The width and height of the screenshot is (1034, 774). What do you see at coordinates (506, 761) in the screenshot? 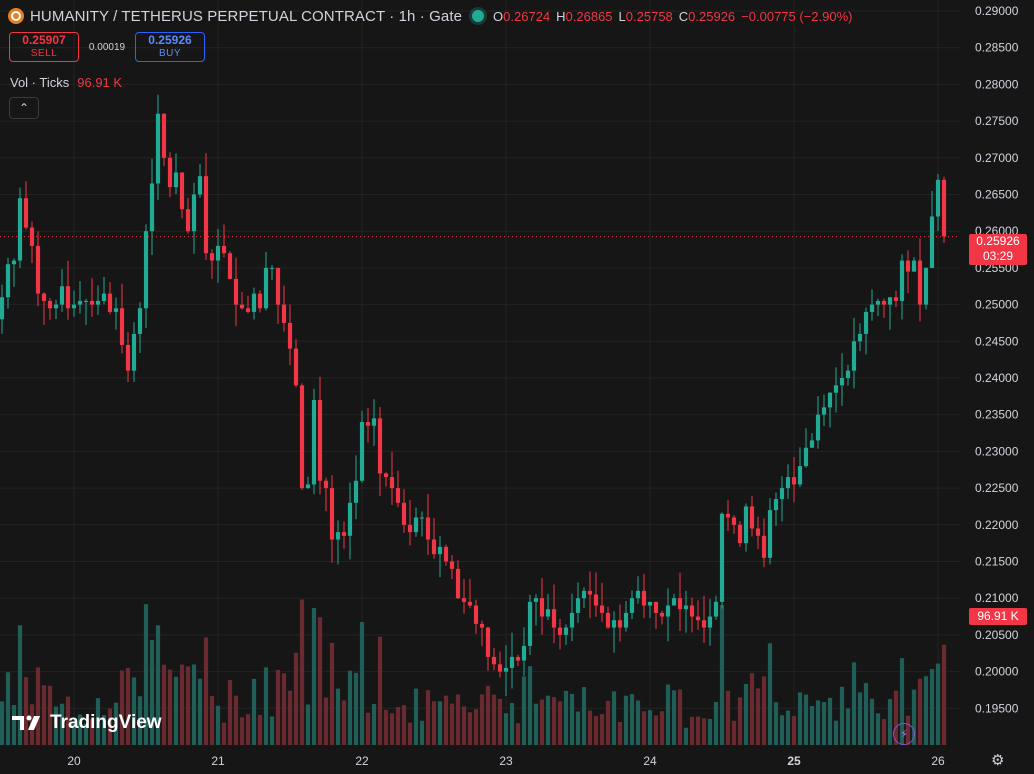
I see `time-axis-tick: 23` at bounding box center [506, 761].